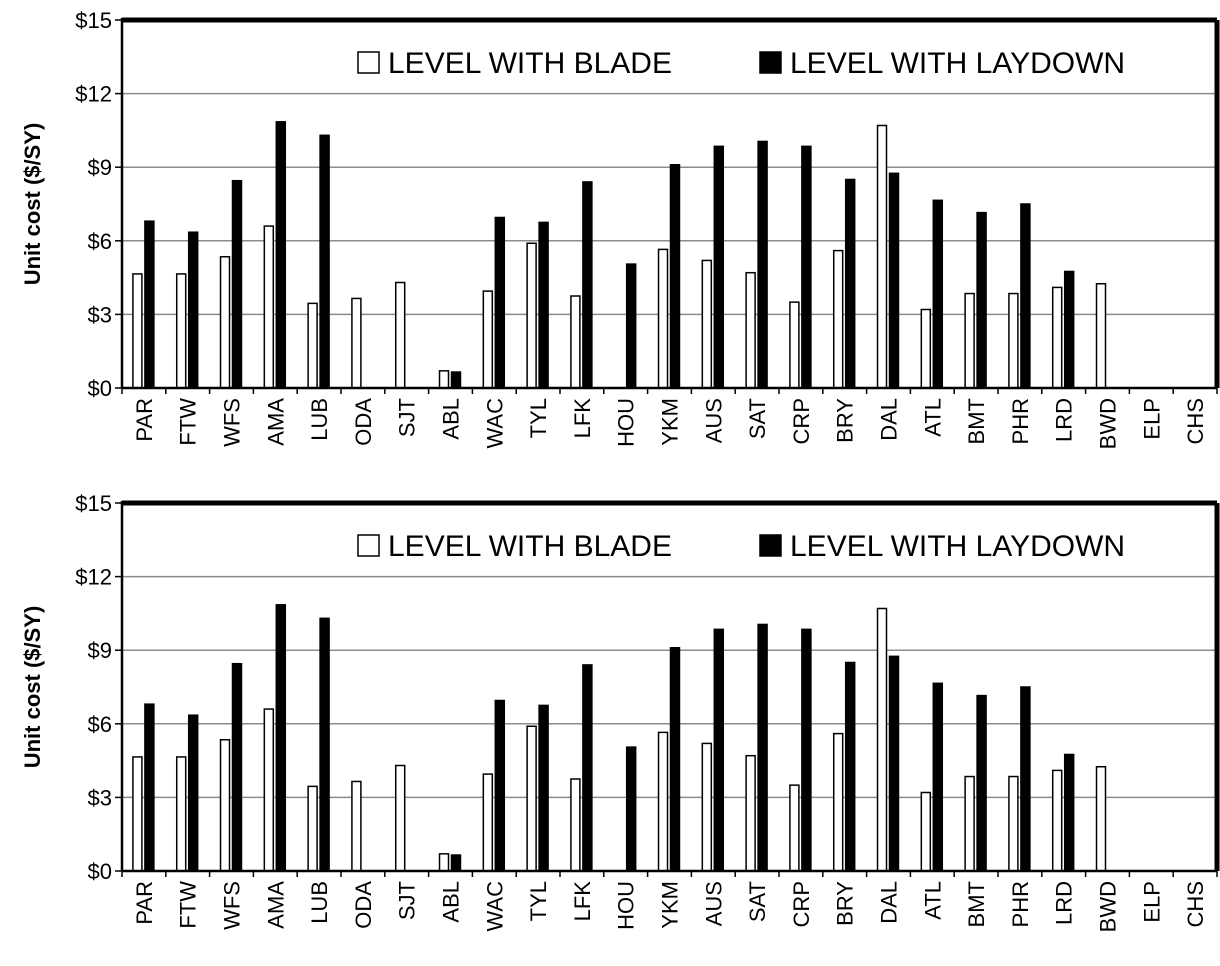 The width and height of the screenshot is (1220, 966). What do you see at coordinates (582, 418) in the screenshot?
I see `x-tick-label: LFK` at bounding box center [582, 418].